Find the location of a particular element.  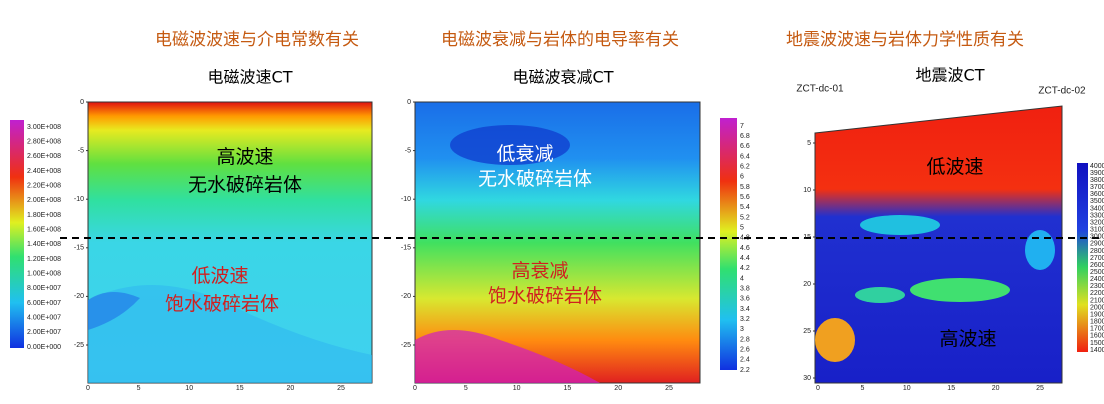

colorbar-label: 2.00E+007 is located at coordinates (44, 332).